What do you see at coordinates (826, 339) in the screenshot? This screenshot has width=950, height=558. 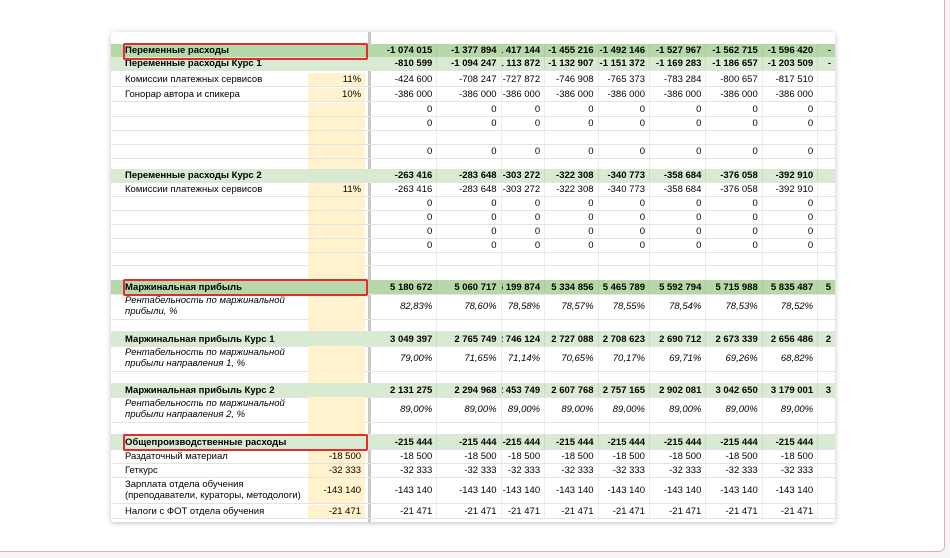 I see `value-cell: 2` at bounding box center [826, 339].